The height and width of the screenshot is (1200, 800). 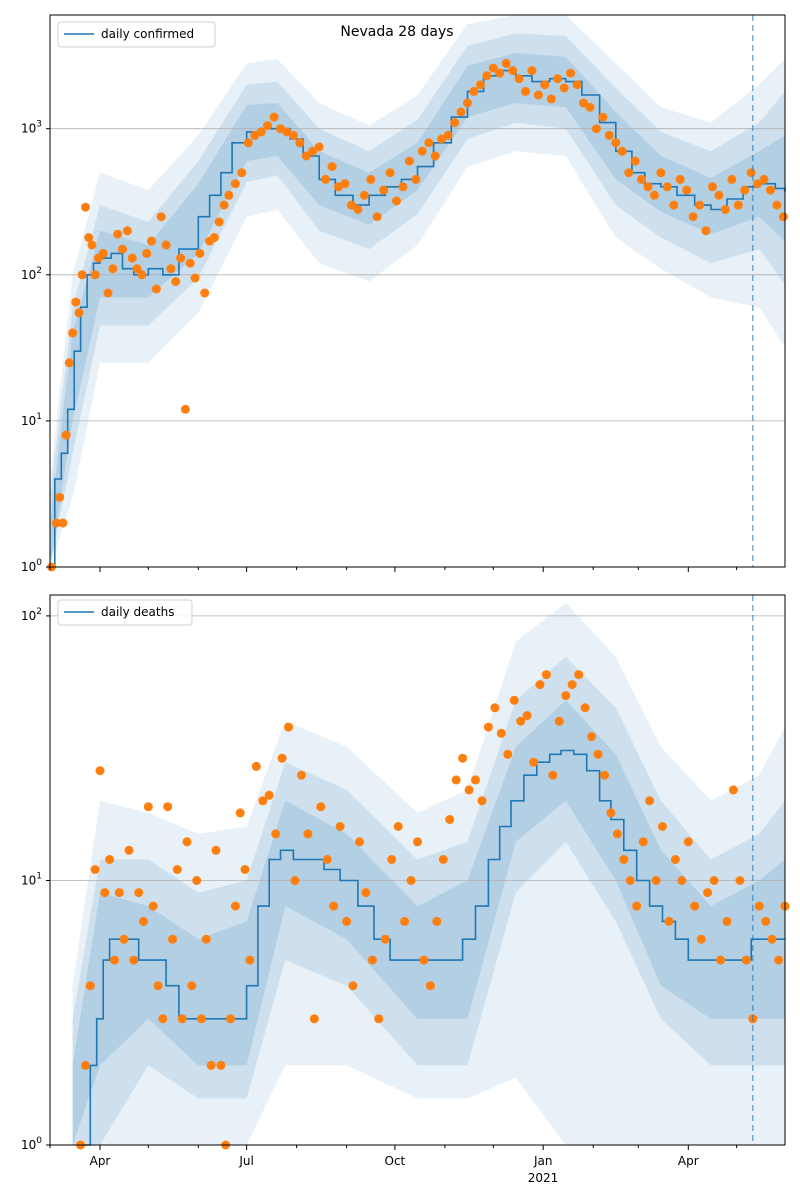 What do you see at coordinates (31, 1144) in the screenshot?
I see `y-tick-label: 10⁰` at bounding box center [31, 1144].